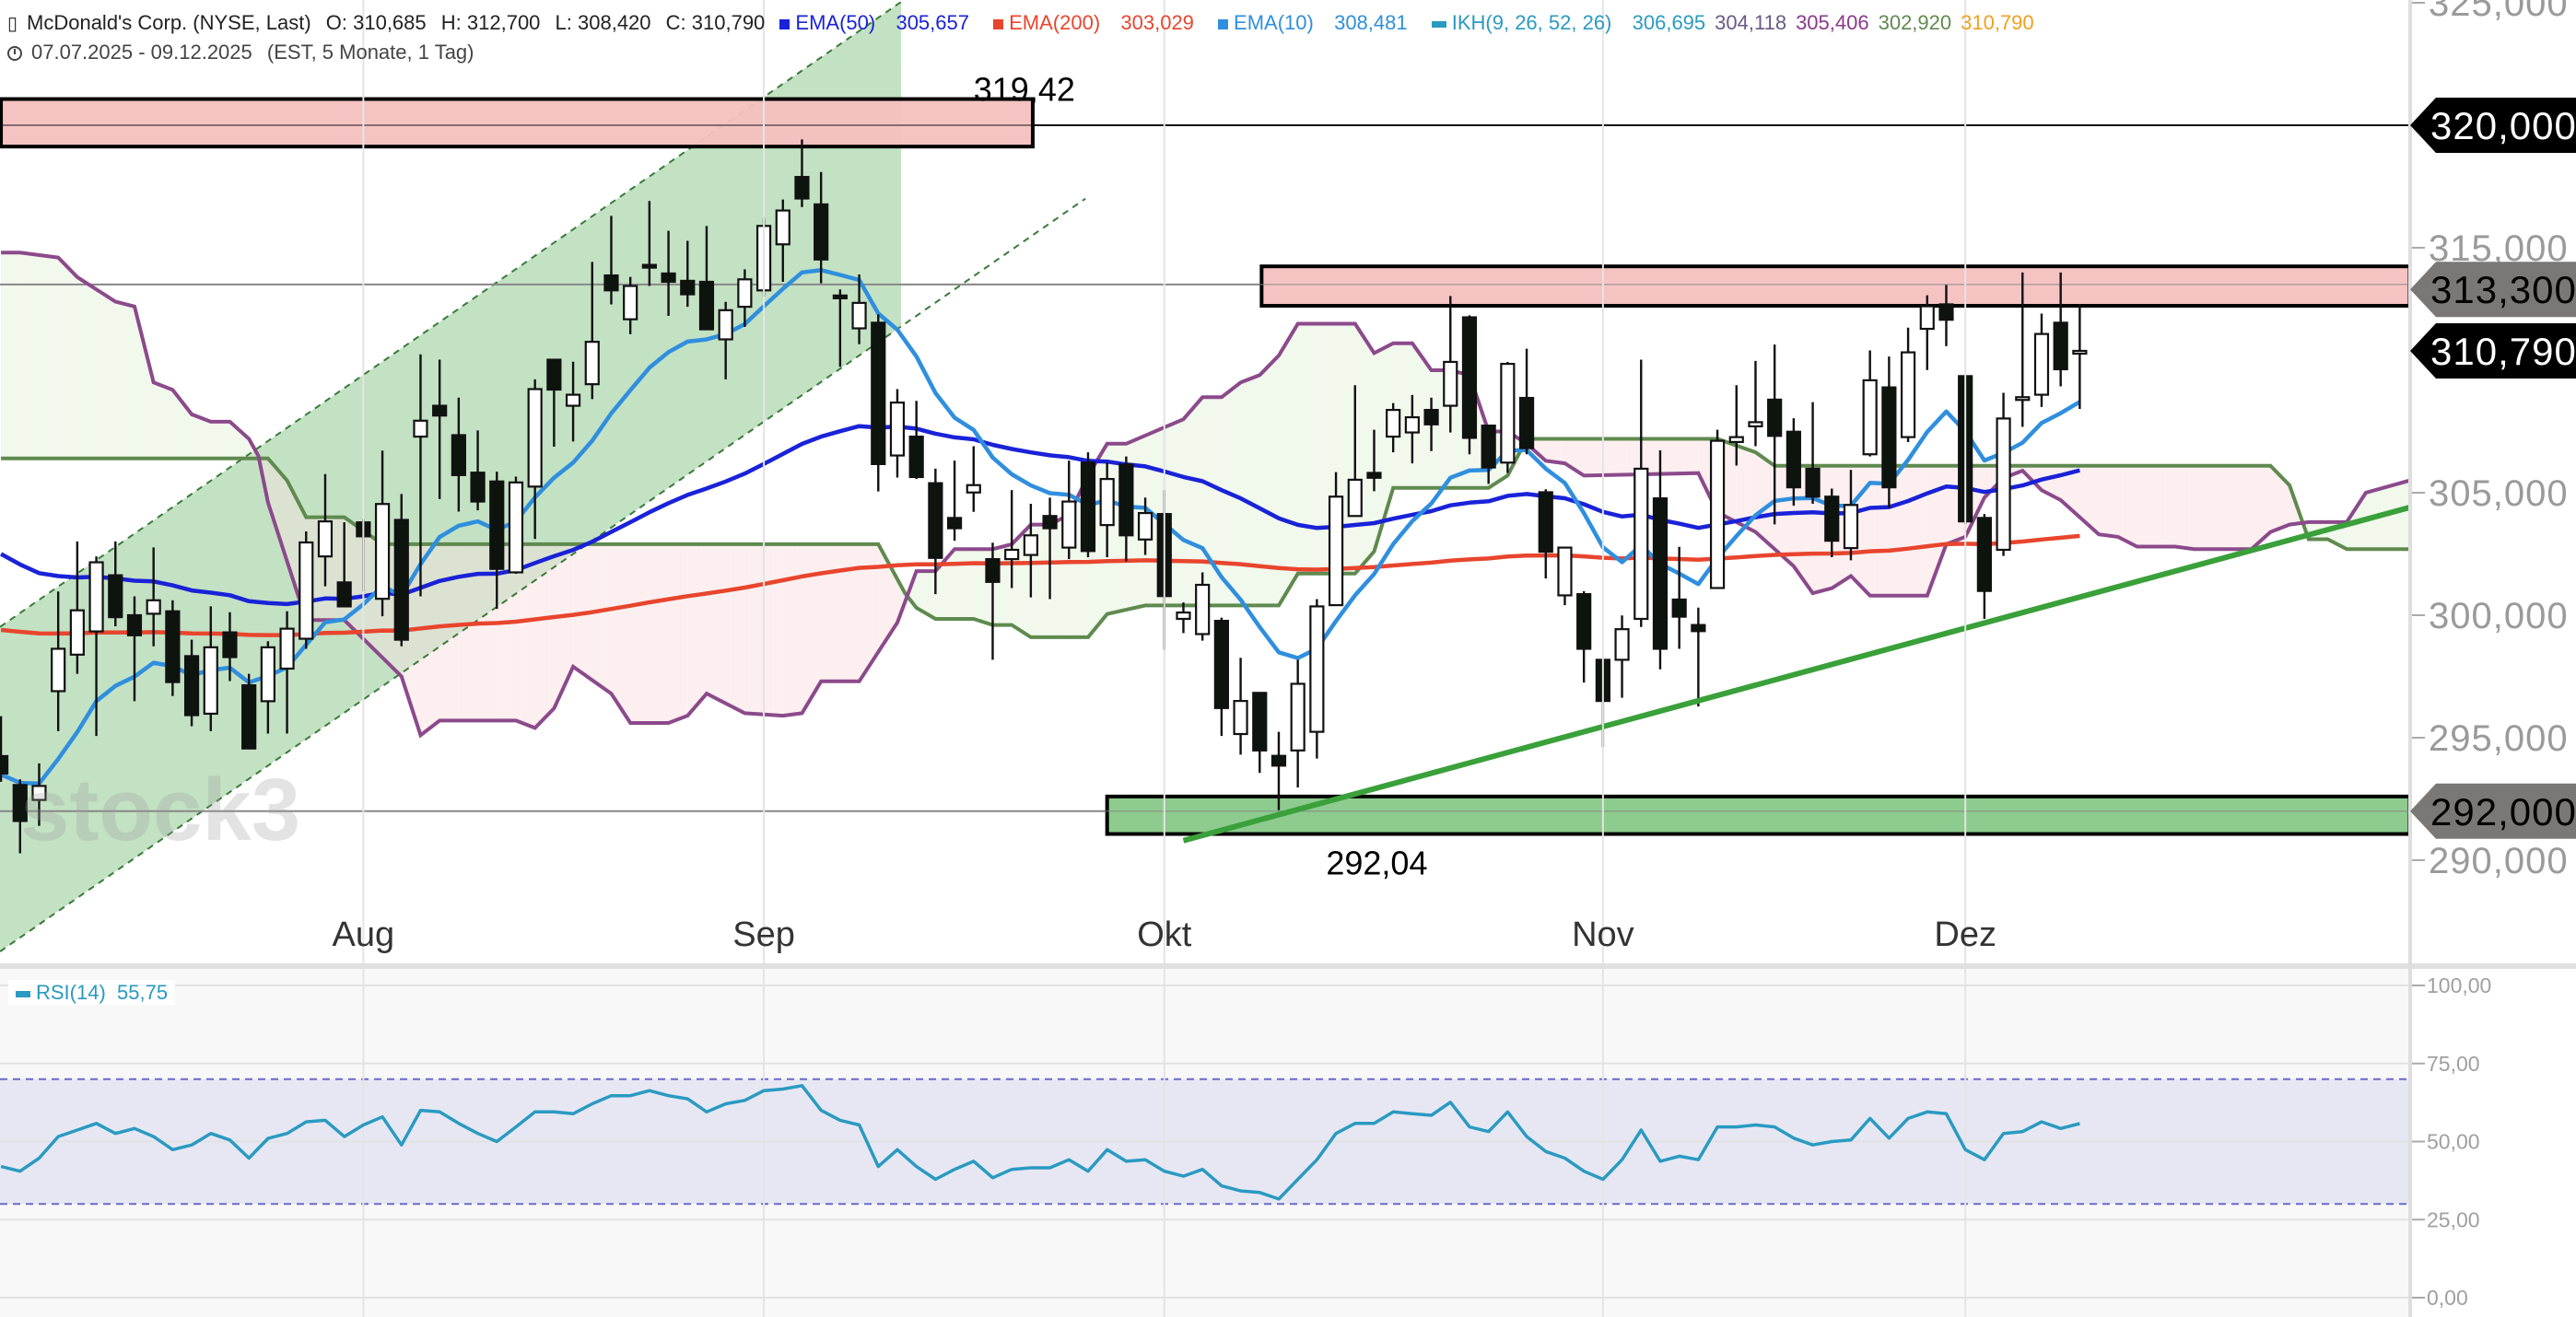 The image size is (2576, 1317). Describe the element at coordinates (1024, 89) in the screenshot. I see `price-annotation: 319,42` at that location.